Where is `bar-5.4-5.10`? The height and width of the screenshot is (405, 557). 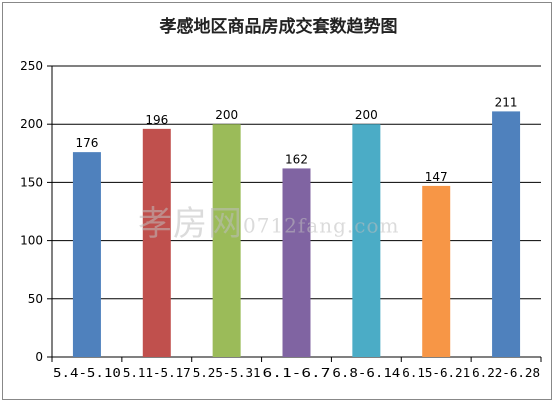 bar-5.4-5.10 is located at coordinates (86, 254).